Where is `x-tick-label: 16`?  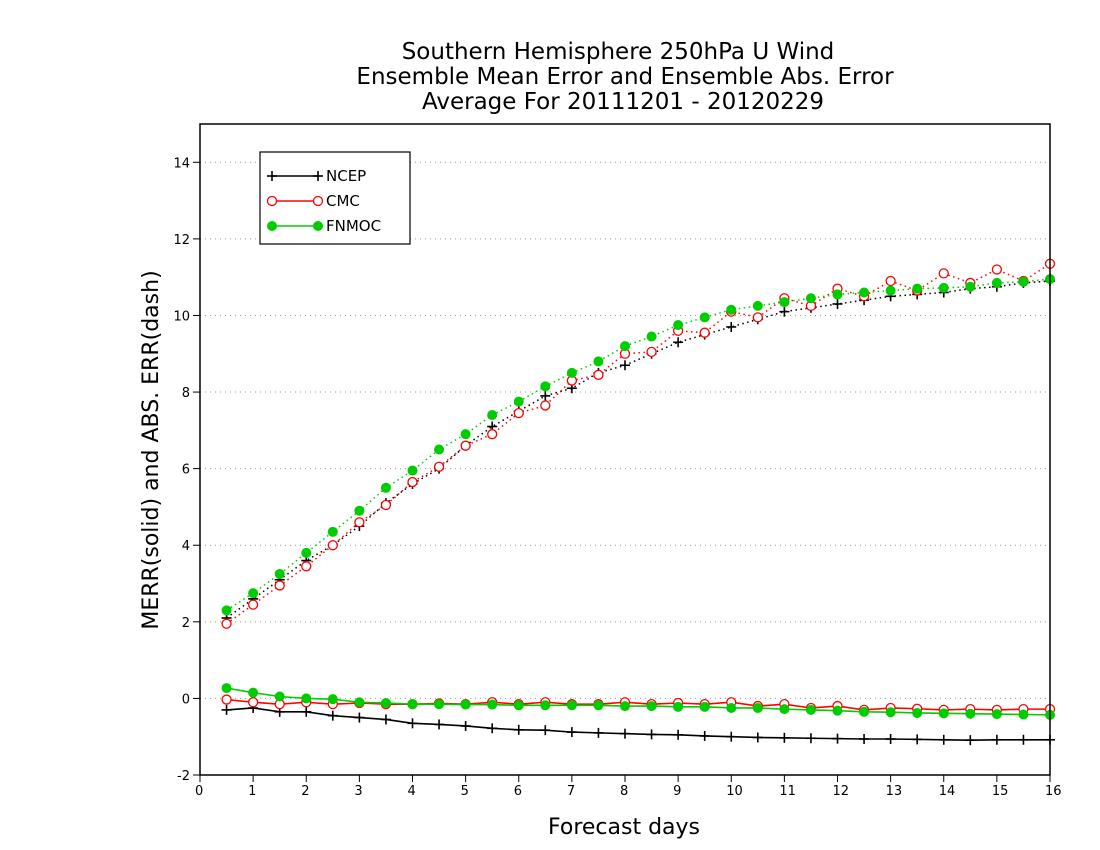 x-tick-label: 16 is located at coordinates (1053, 791).